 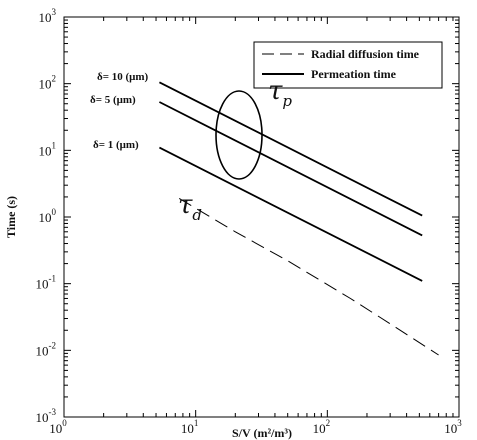 I want to click on annotation-tau-d: τd, so click(x=190, y=207).